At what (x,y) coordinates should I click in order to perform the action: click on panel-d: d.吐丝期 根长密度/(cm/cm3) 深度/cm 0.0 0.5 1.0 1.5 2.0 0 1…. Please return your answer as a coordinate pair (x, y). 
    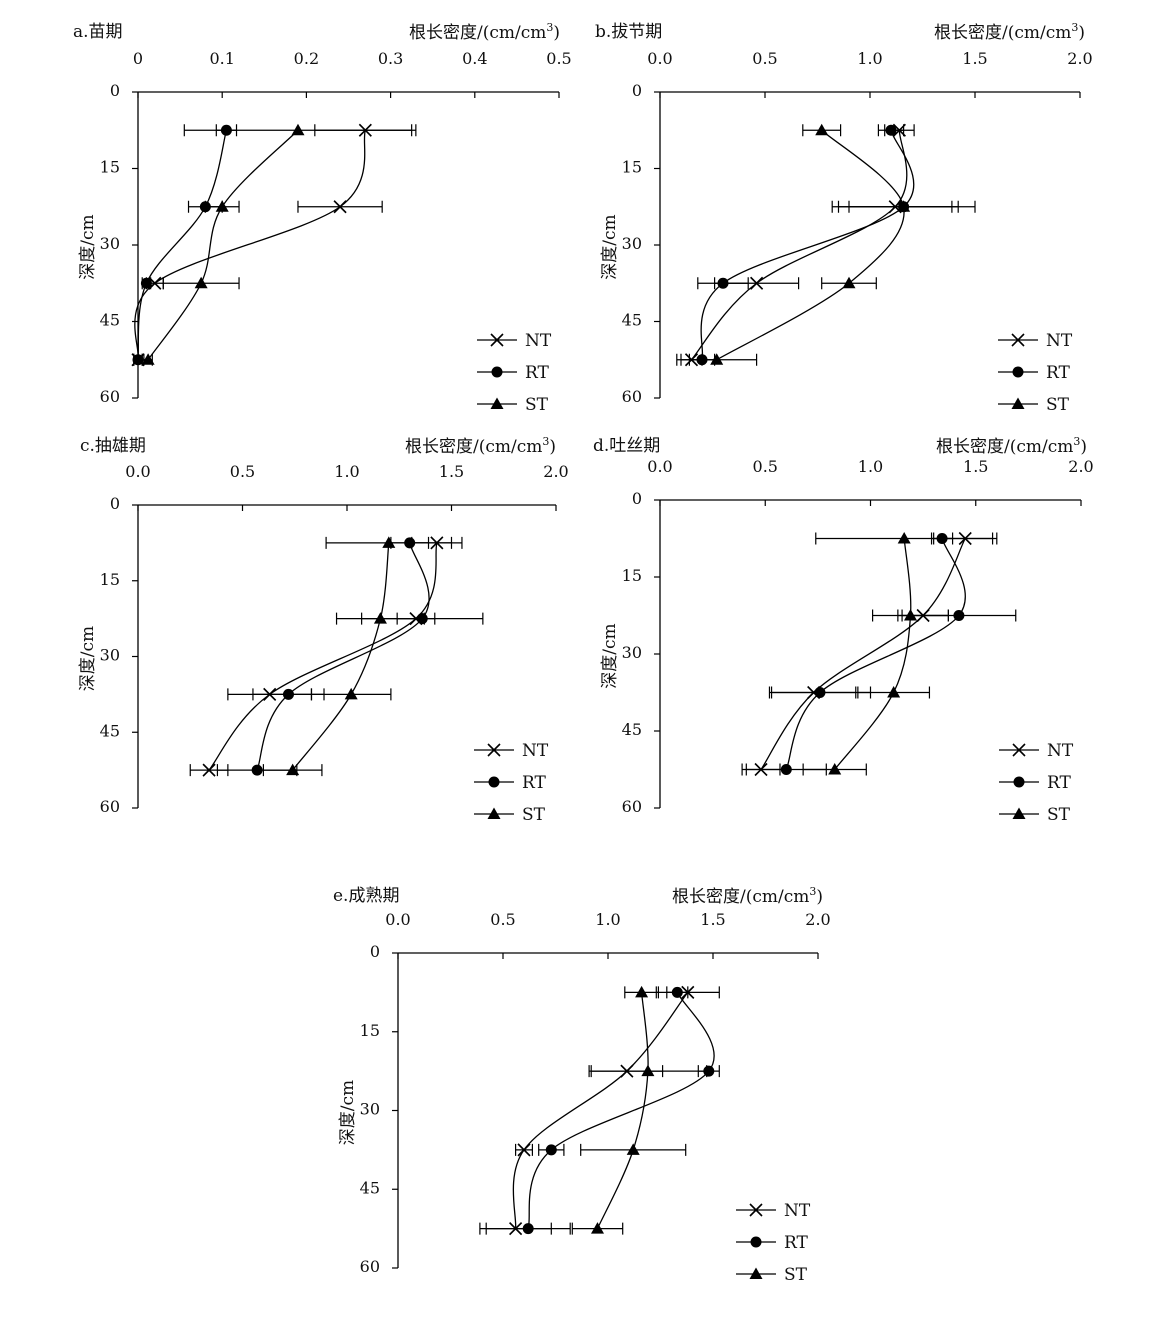
    Looking at the image, I should click on (843, 630).